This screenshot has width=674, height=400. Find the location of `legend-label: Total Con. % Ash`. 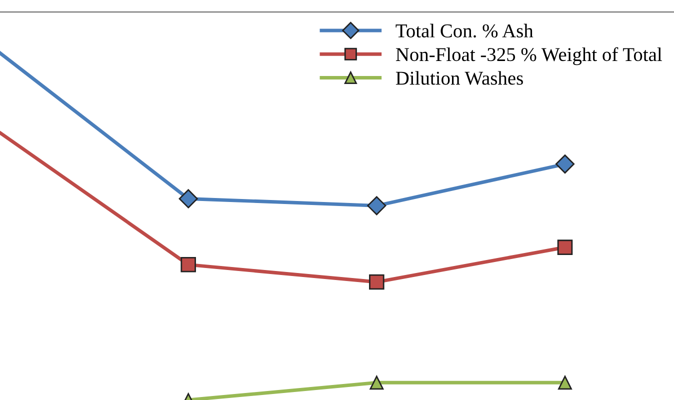

legend-label: Total Con. % Ash is located at coordinates (465, 31).